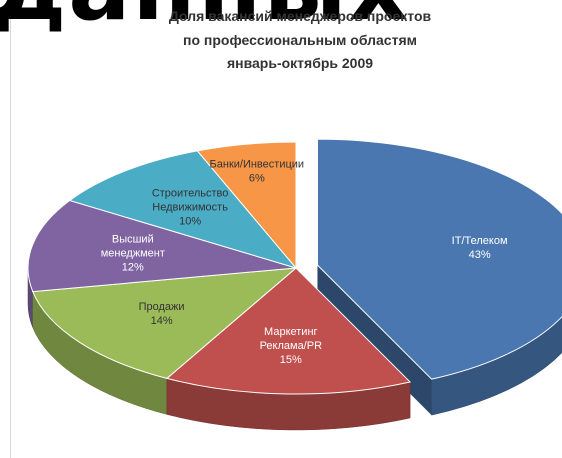  What do you see at coordinates (162, 321) in the screenshot?
I see `pie-value-label-продажи: 14%` at bounding box center [162, 321].